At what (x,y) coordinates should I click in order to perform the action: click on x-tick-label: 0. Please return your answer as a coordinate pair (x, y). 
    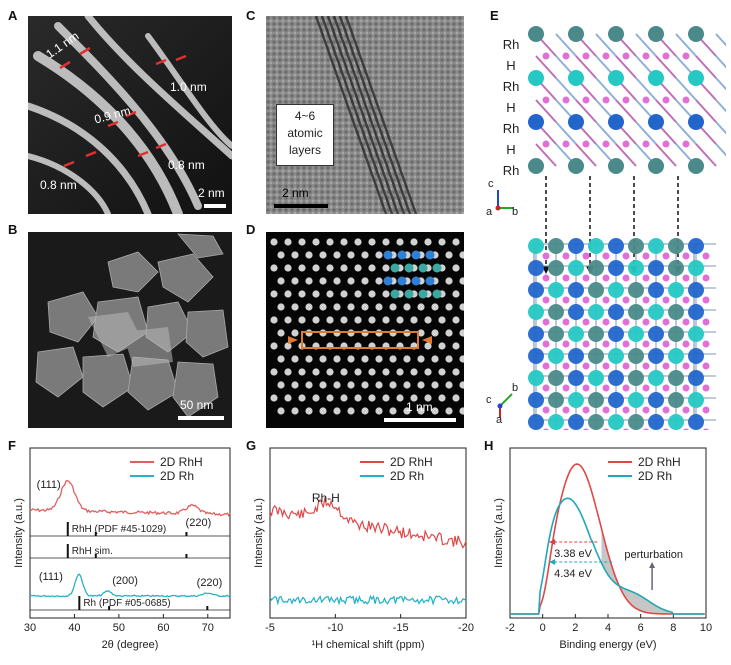
    Looking at the image, I should click on (543, 628).